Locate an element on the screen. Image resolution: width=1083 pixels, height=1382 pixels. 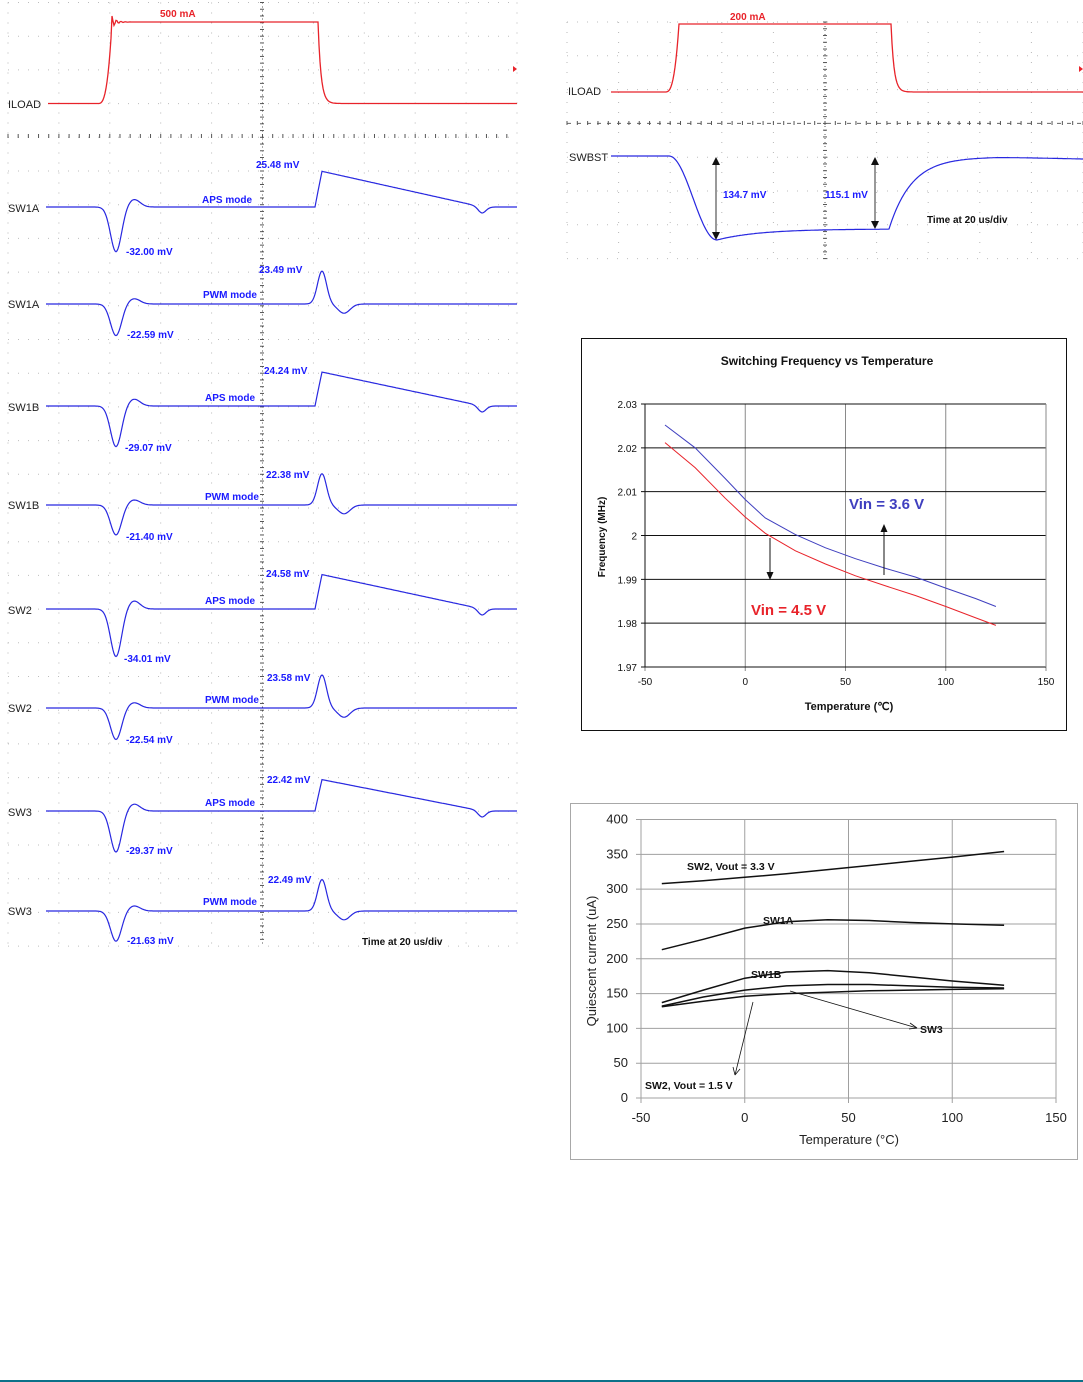
voltage-trace-sw2-pwm is located at coordinates (281, 707).